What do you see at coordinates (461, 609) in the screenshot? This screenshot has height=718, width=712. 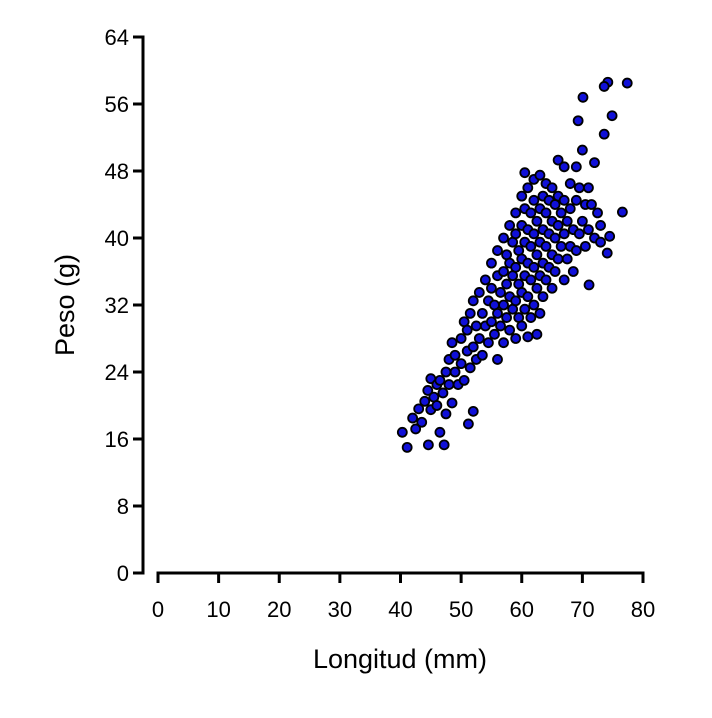 I see `x-tick-label: 50` at bounding box center [461, 609].